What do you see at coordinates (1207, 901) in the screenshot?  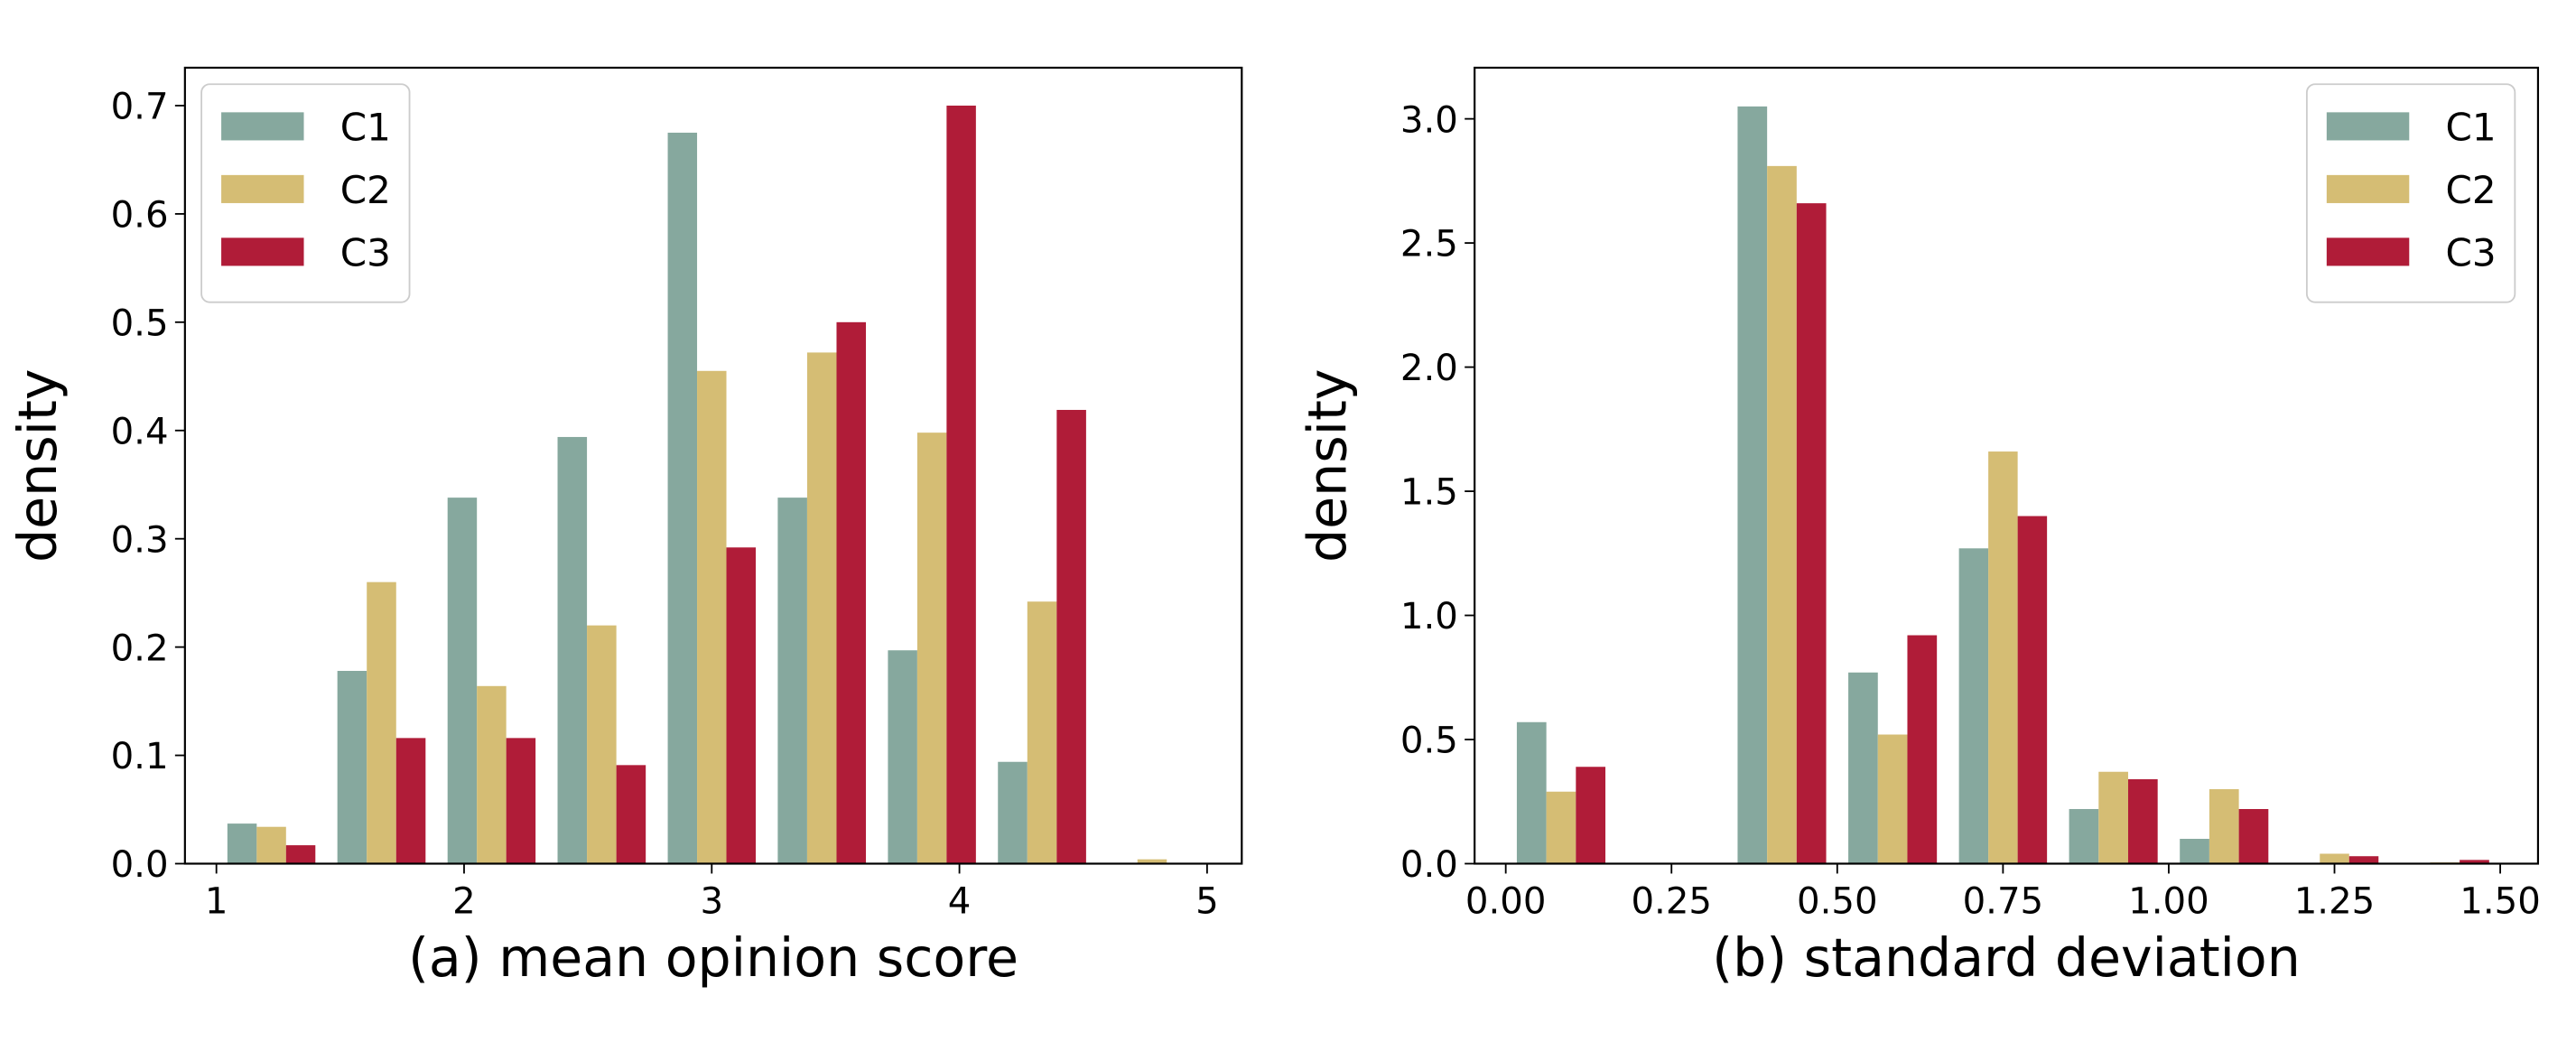 I see `x-tick-label: 5` at bounding box center [1207, 901].